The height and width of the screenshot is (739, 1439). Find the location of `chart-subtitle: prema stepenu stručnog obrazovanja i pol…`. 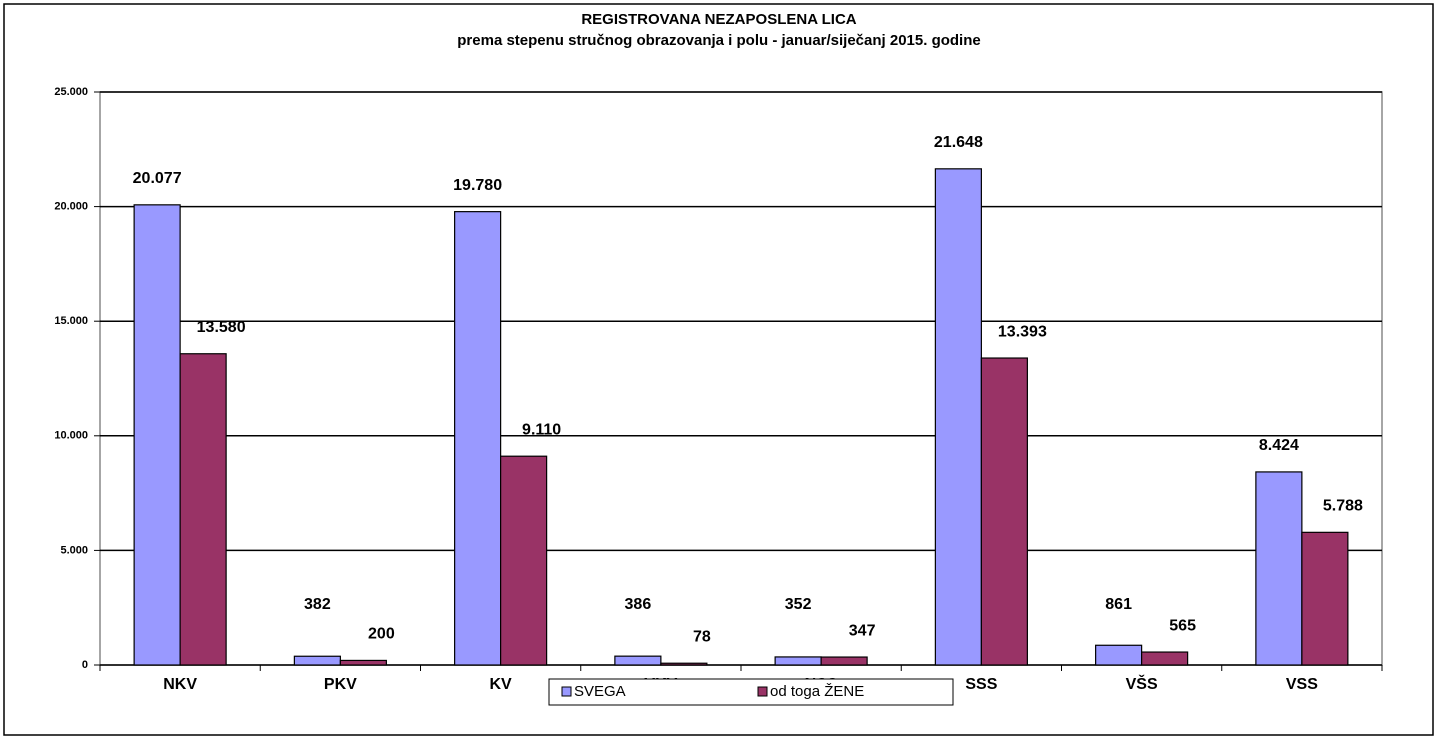

chart-subtitle: prema stepenu stručnog obrazovanja i pol… is located at coordinates (718, 40).